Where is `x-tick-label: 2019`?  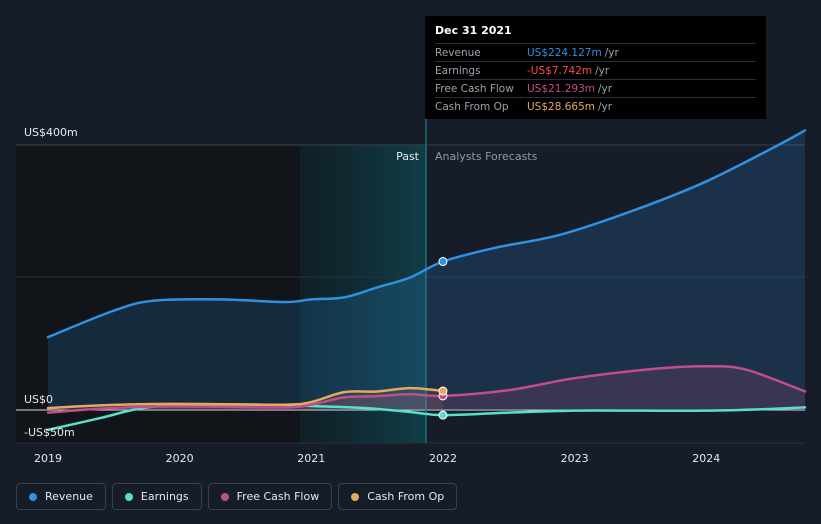
x-tick-label: 2019 is located at coordinates (48, 458).